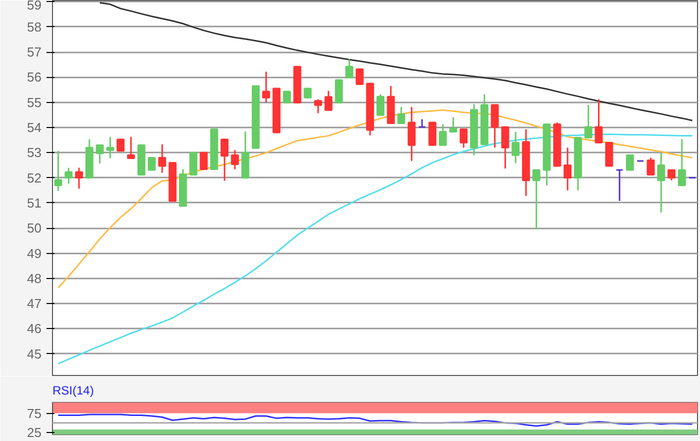 This screenshot has width=700, height=441. What do you see at coordinates (34, 228) in the screenshot?
I see `y-tick-label: 50` at bounding box center [34, 228].